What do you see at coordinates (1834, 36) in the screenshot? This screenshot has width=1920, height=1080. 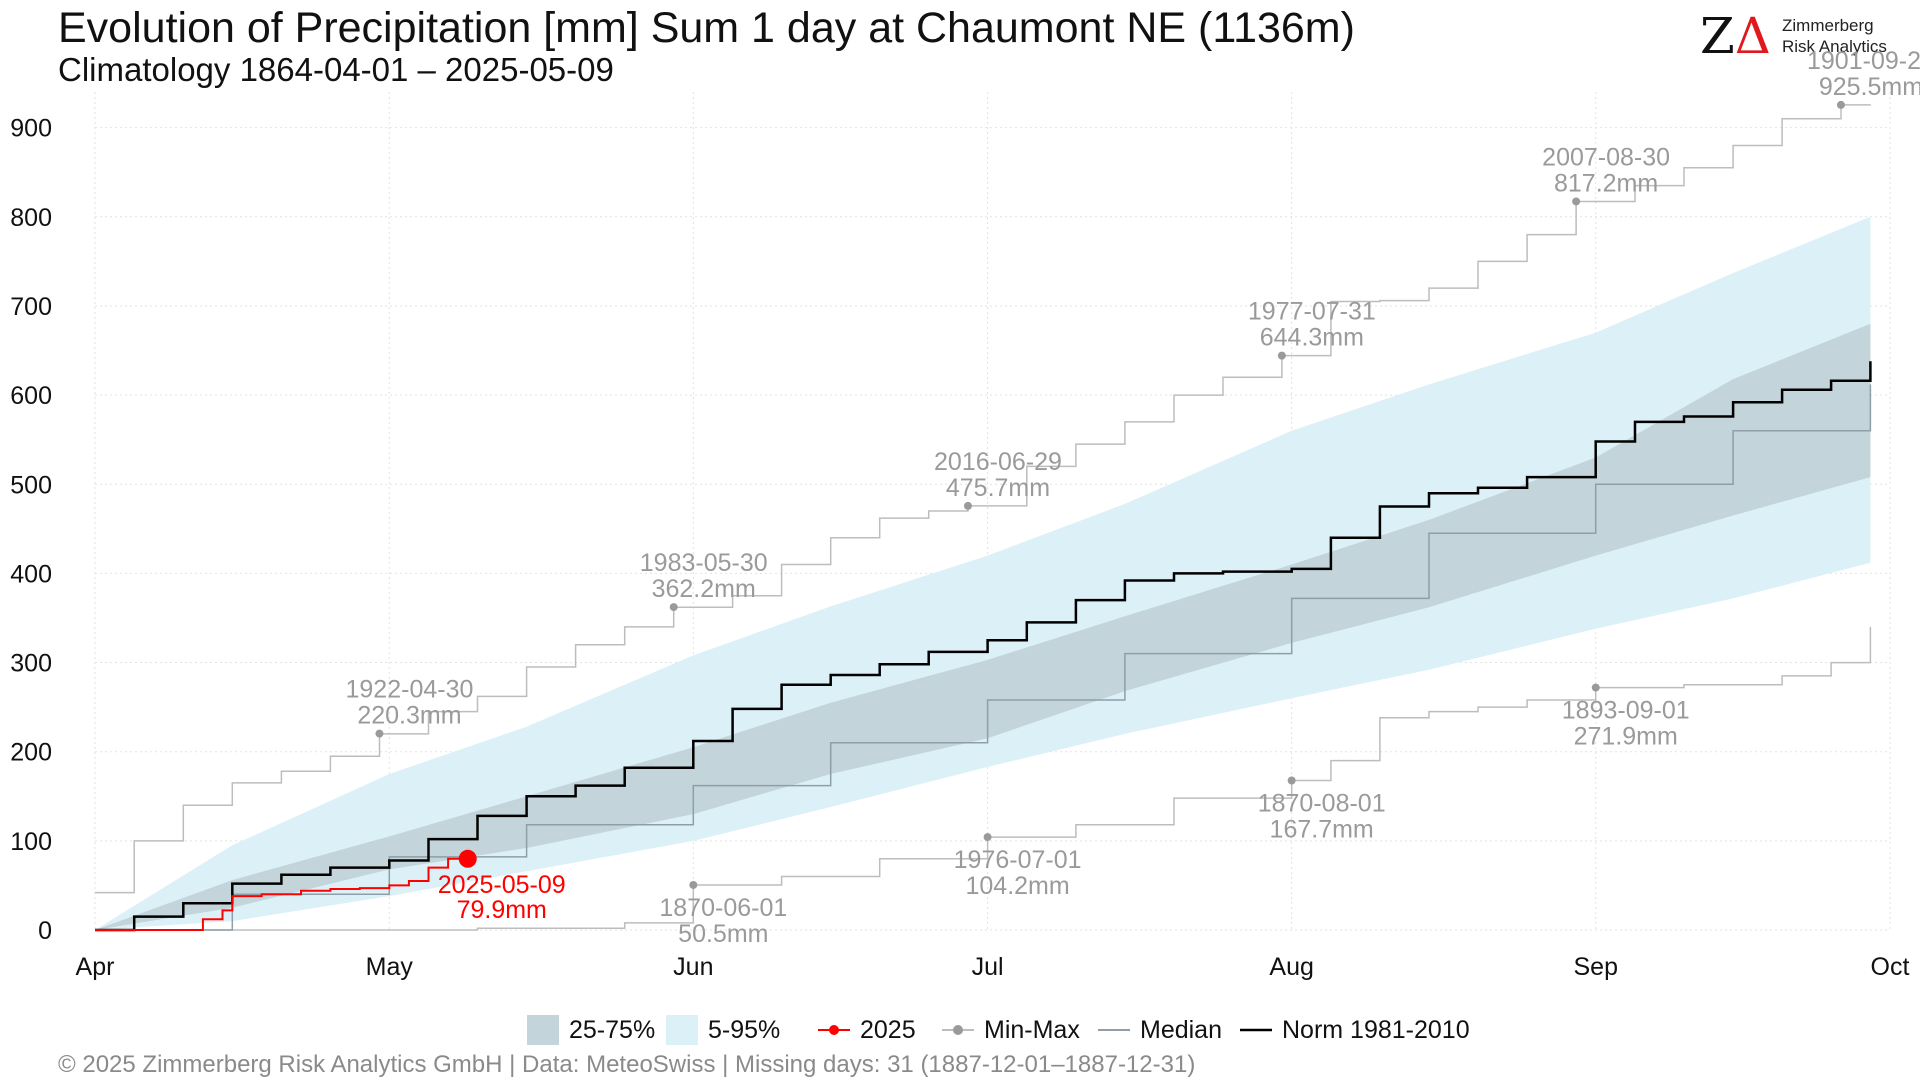 I see `logo-text: Zimmerberg Risk Analytics` at bounding box center [1834, 36].